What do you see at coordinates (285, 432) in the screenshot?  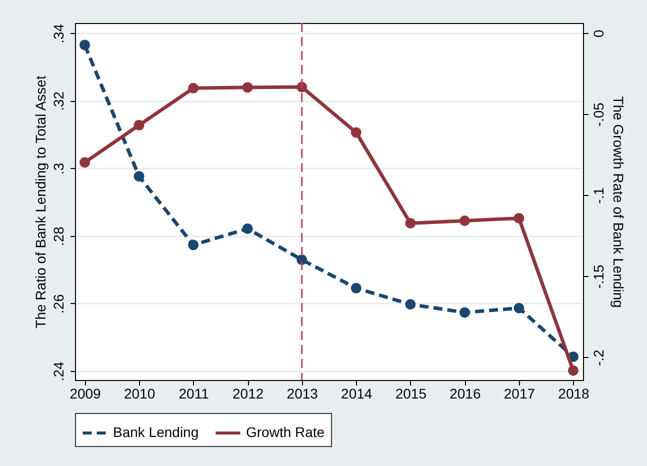 I see `legend-label: Growth Rate` at bounding box center [285, 432].